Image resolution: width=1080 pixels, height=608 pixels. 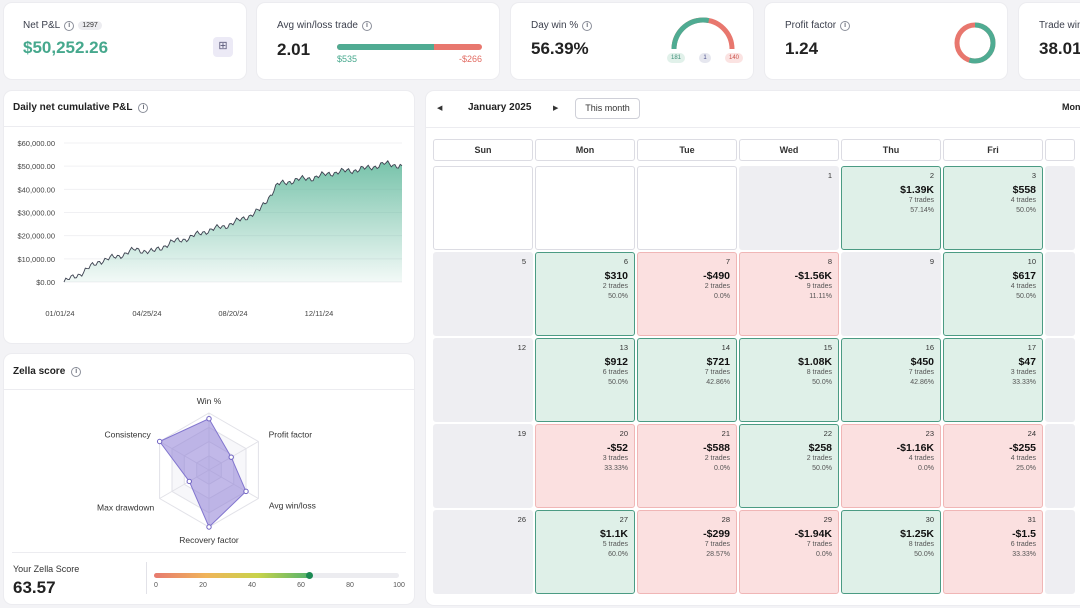 What do you see at coordinates (1071, 107) in the screenshot?
I see `calendar-view-label: Mon` at bounding box center [1071, 107].